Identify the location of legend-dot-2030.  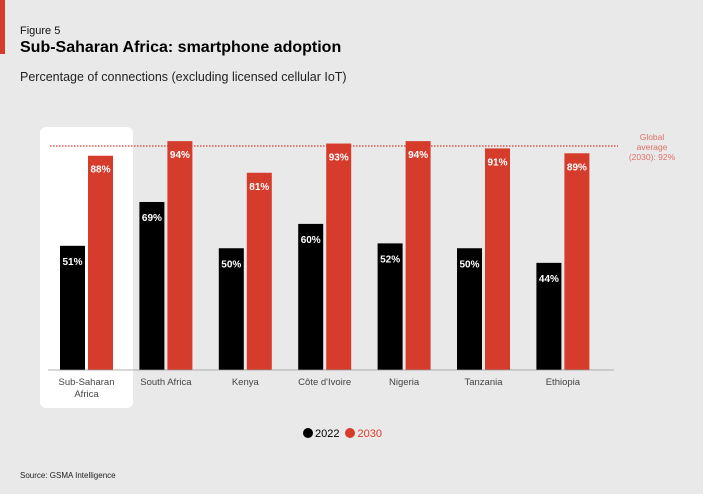
(350, 433).